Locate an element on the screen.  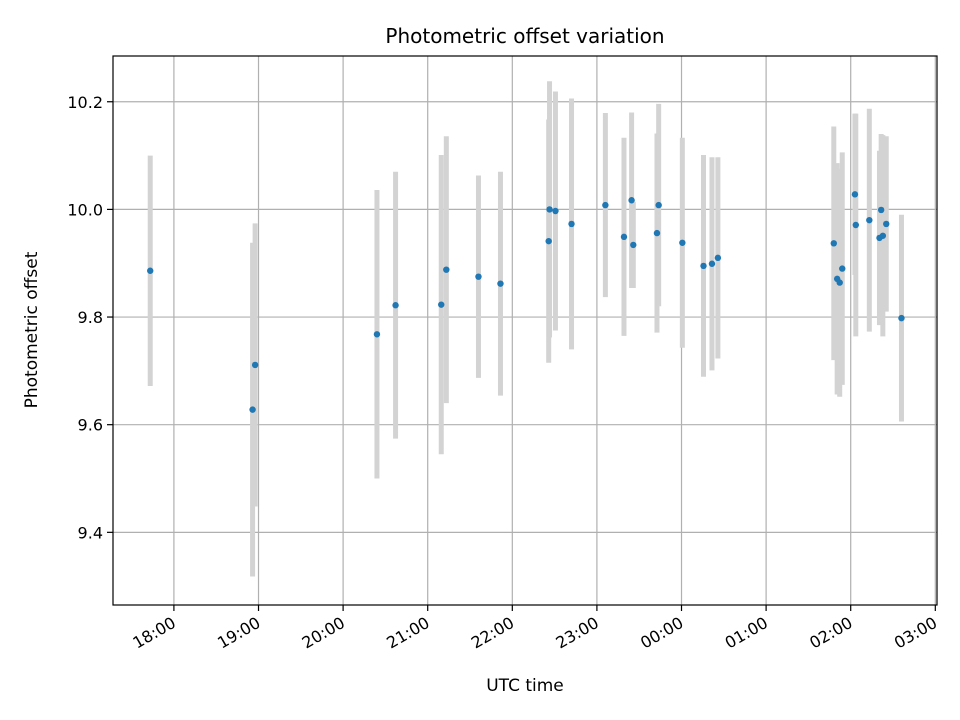
y-tick-label: 9.8 is located at coordinates (90, 317).